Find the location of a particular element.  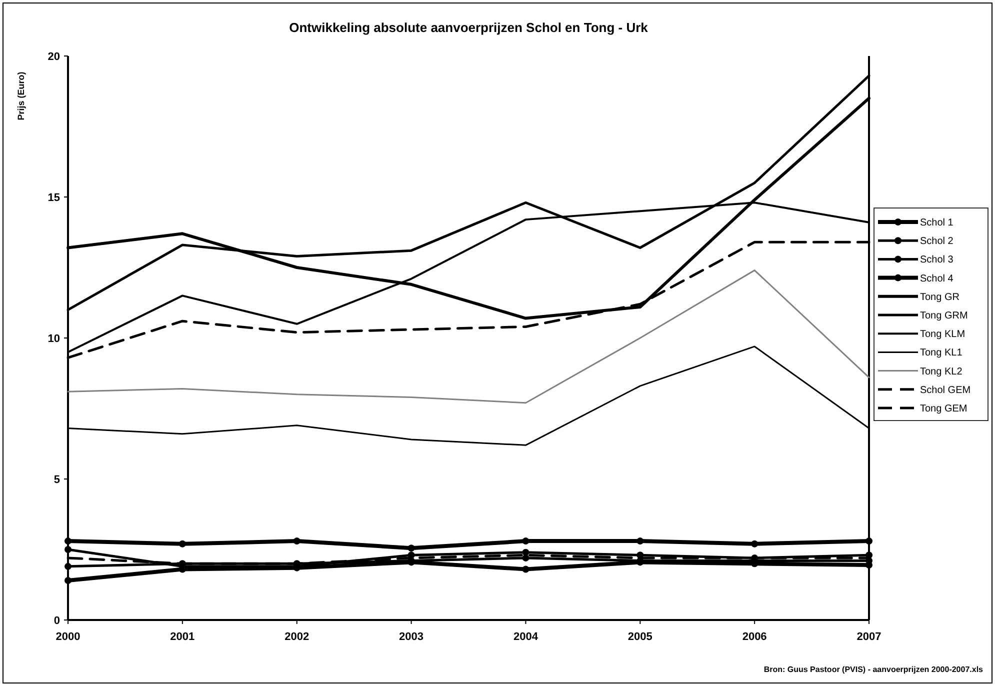

x-tick-label: 2000 is located at coordinates (68, 637).